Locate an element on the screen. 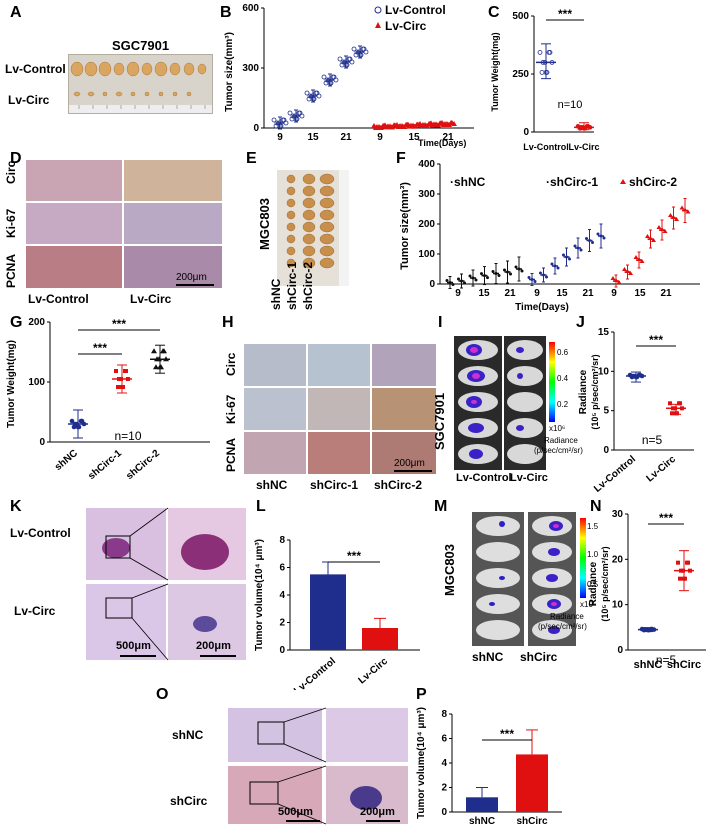  tumor-tray-drawing is located at coordinates (140, 87).